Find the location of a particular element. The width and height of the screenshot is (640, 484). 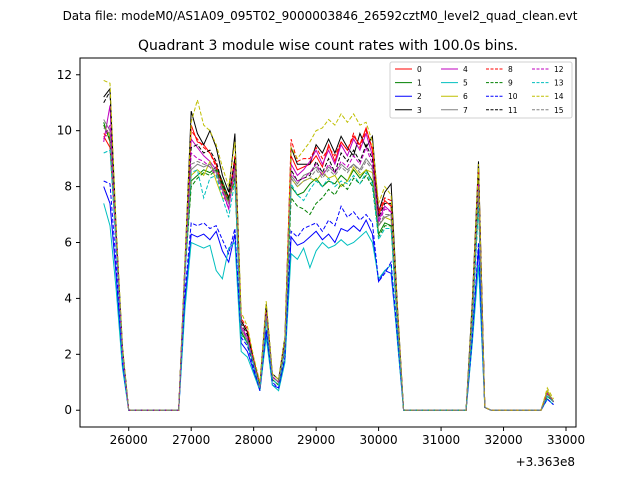

x-tick-label: 26000 is located at coordinates (129, 440).